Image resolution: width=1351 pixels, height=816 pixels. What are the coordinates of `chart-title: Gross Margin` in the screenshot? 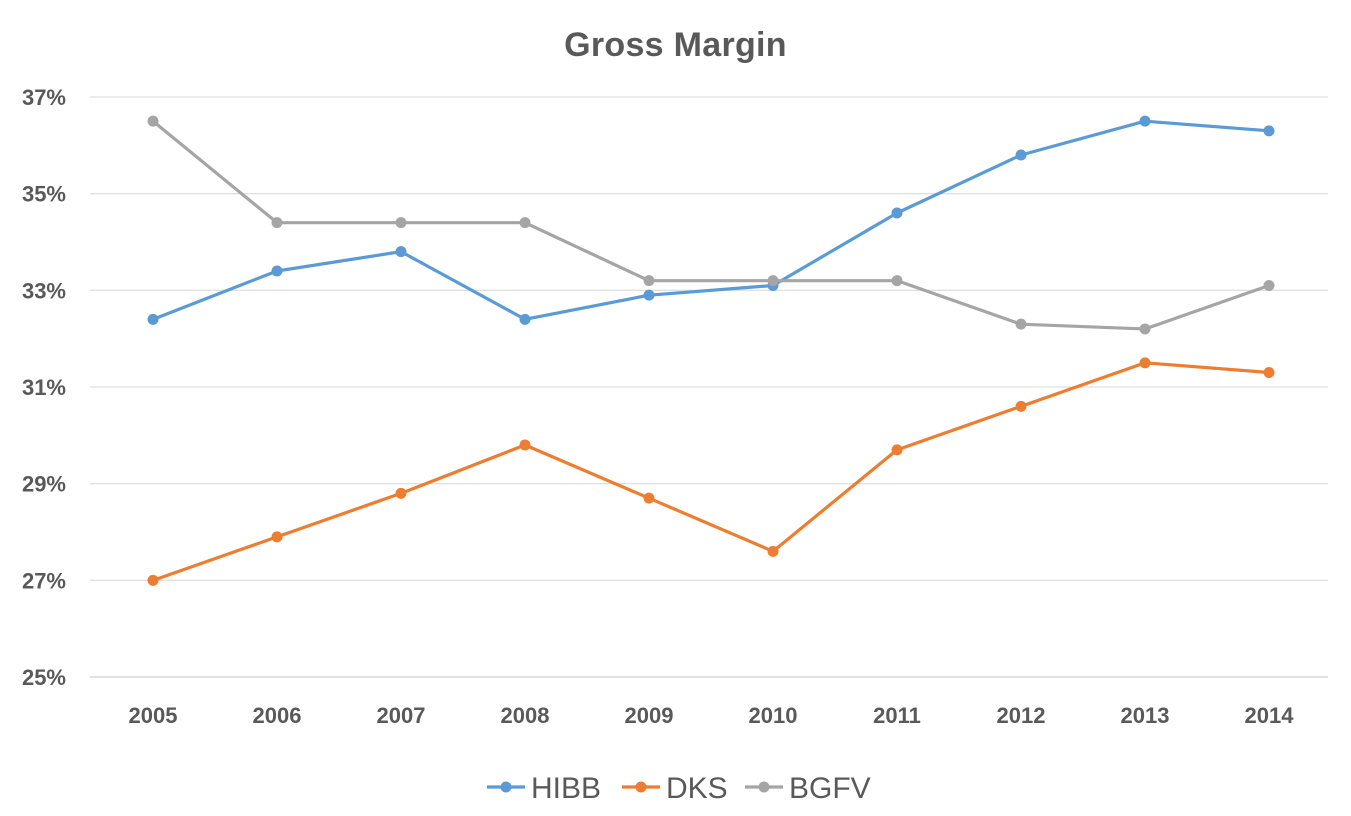 It's located at (675, 45).